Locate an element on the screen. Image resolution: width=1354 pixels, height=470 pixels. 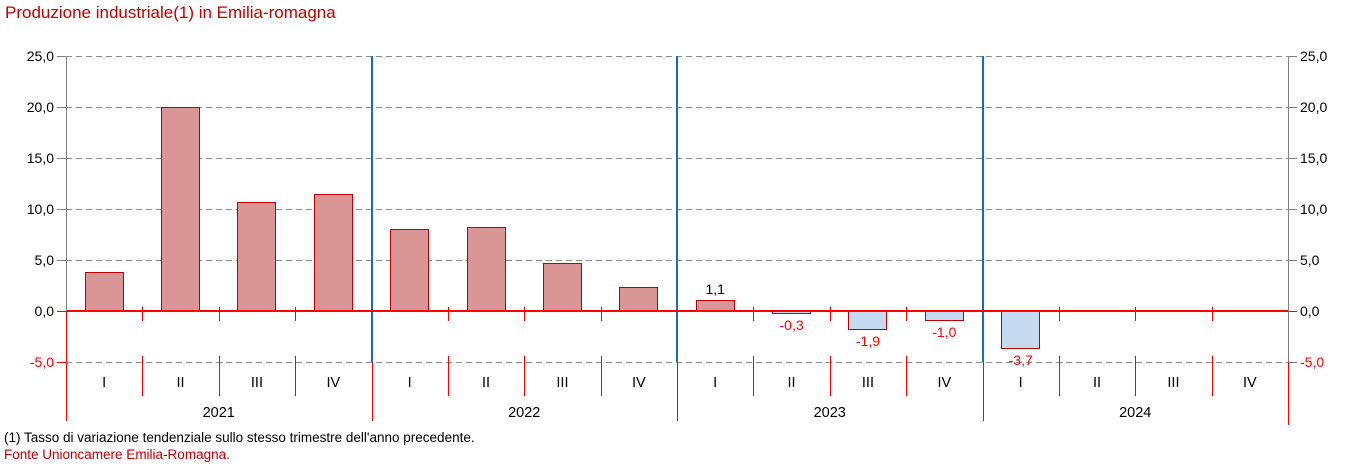
y-axis-label-left: 25,0 is located at coordinates (40, 56).